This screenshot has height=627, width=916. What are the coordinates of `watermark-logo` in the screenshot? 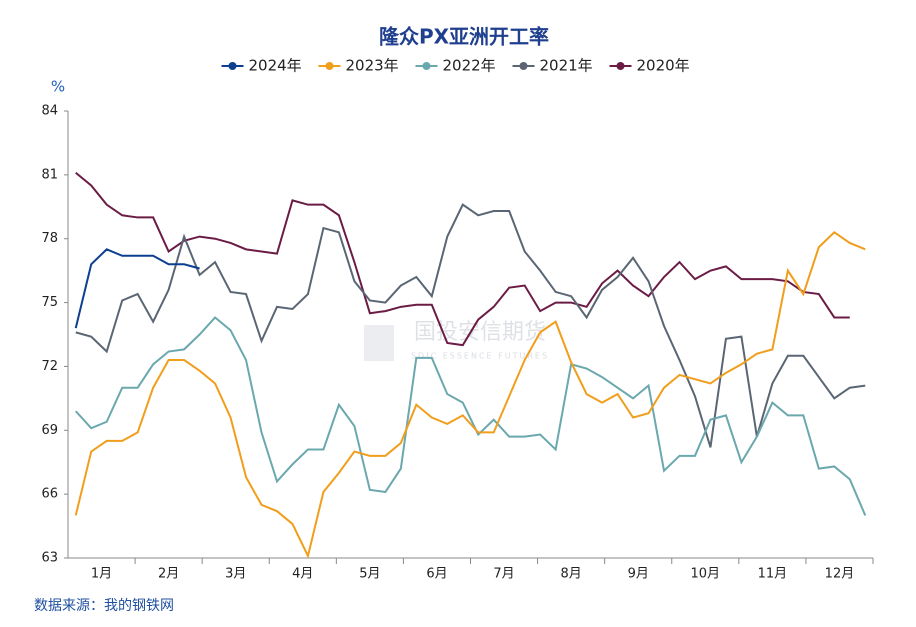 It's located at (379, 343).